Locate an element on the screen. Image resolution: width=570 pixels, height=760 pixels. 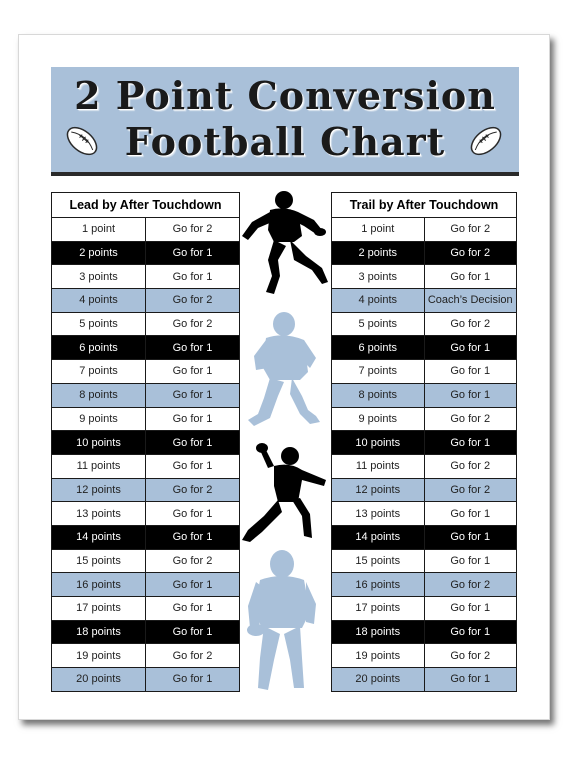
table-row: 9 points Go for 2 is located at coordinates (424, 419).